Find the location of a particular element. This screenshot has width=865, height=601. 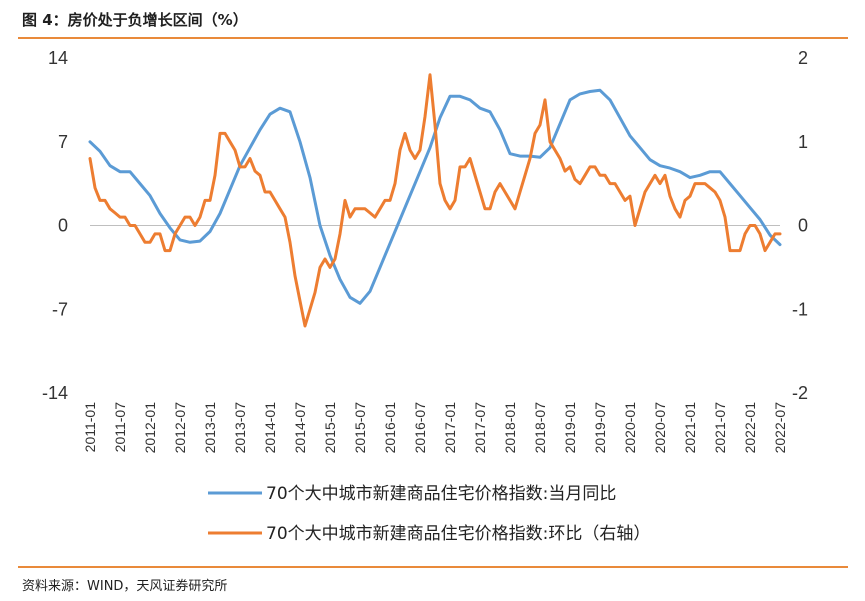

x-tick-label: 2011-01 is located at coordinates (90, 427).